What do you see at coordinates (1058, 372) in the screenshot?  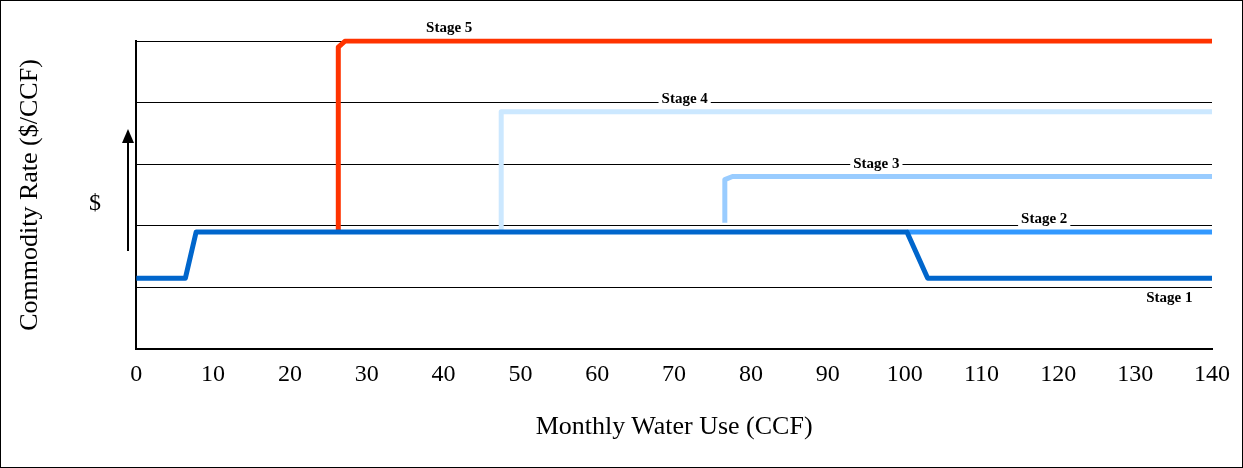 I see `x-tick-label: 120` at bounding box center [1058, 372].